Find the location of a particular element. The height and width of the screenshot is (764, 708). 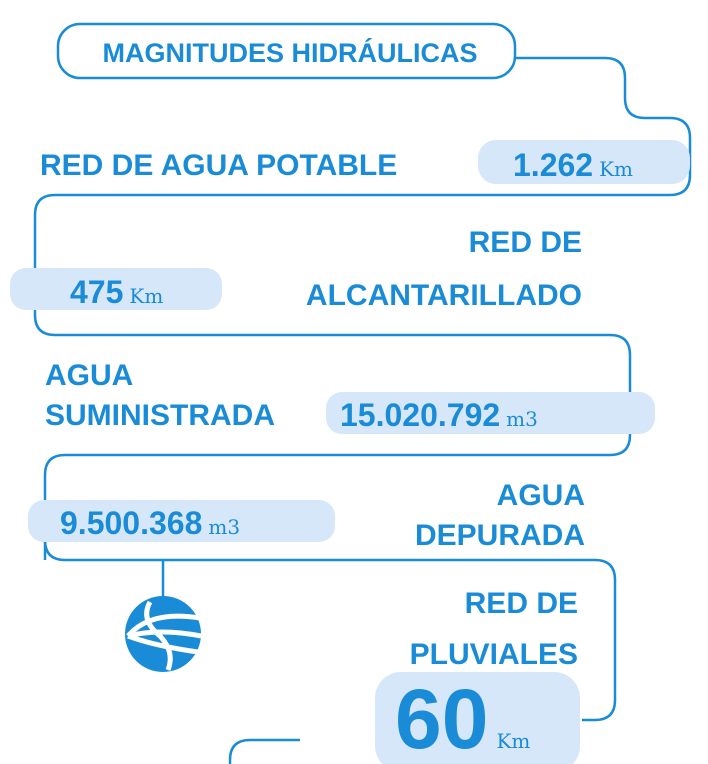

value-text: 15.020.792 m3 is located at coordinates (439, 415).